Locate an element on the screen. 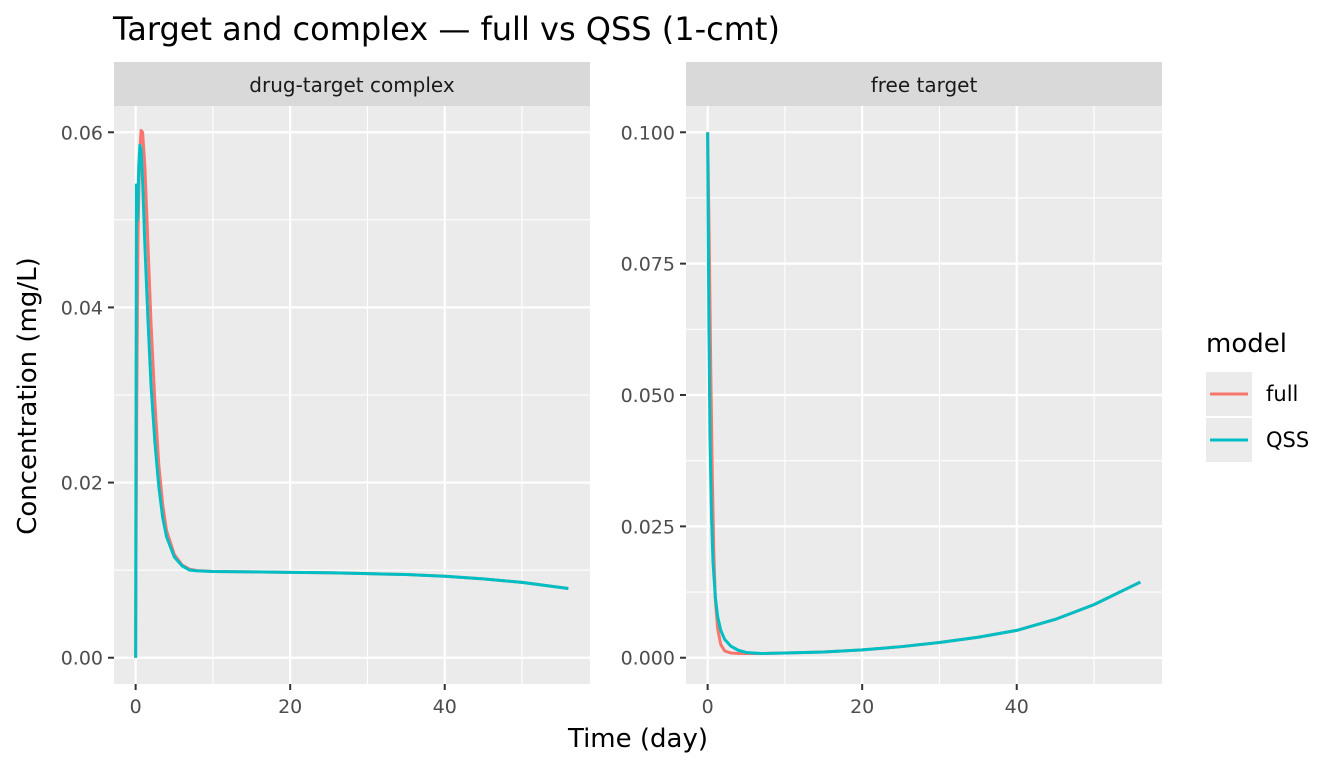 The image size is (1344, 768). y-tick-label: 0.02 is located at coordinates (82, 484).